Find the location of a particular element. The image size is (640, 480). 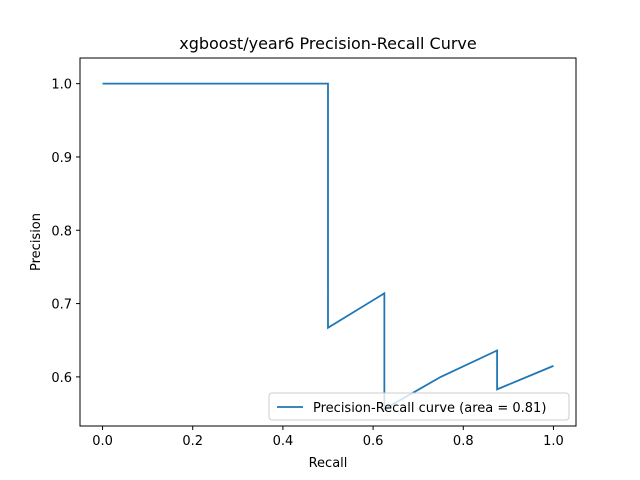

x-tick-label: 0.8 is located at coordinates (463, 441).